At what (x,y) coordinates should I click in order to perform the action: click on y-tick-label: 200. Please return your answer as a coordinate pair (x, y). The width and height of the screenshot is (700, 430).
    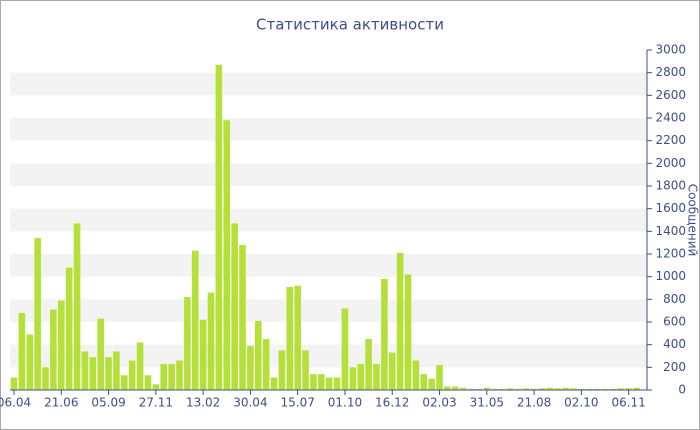
    Looking at the image, I should click on (674, 367).